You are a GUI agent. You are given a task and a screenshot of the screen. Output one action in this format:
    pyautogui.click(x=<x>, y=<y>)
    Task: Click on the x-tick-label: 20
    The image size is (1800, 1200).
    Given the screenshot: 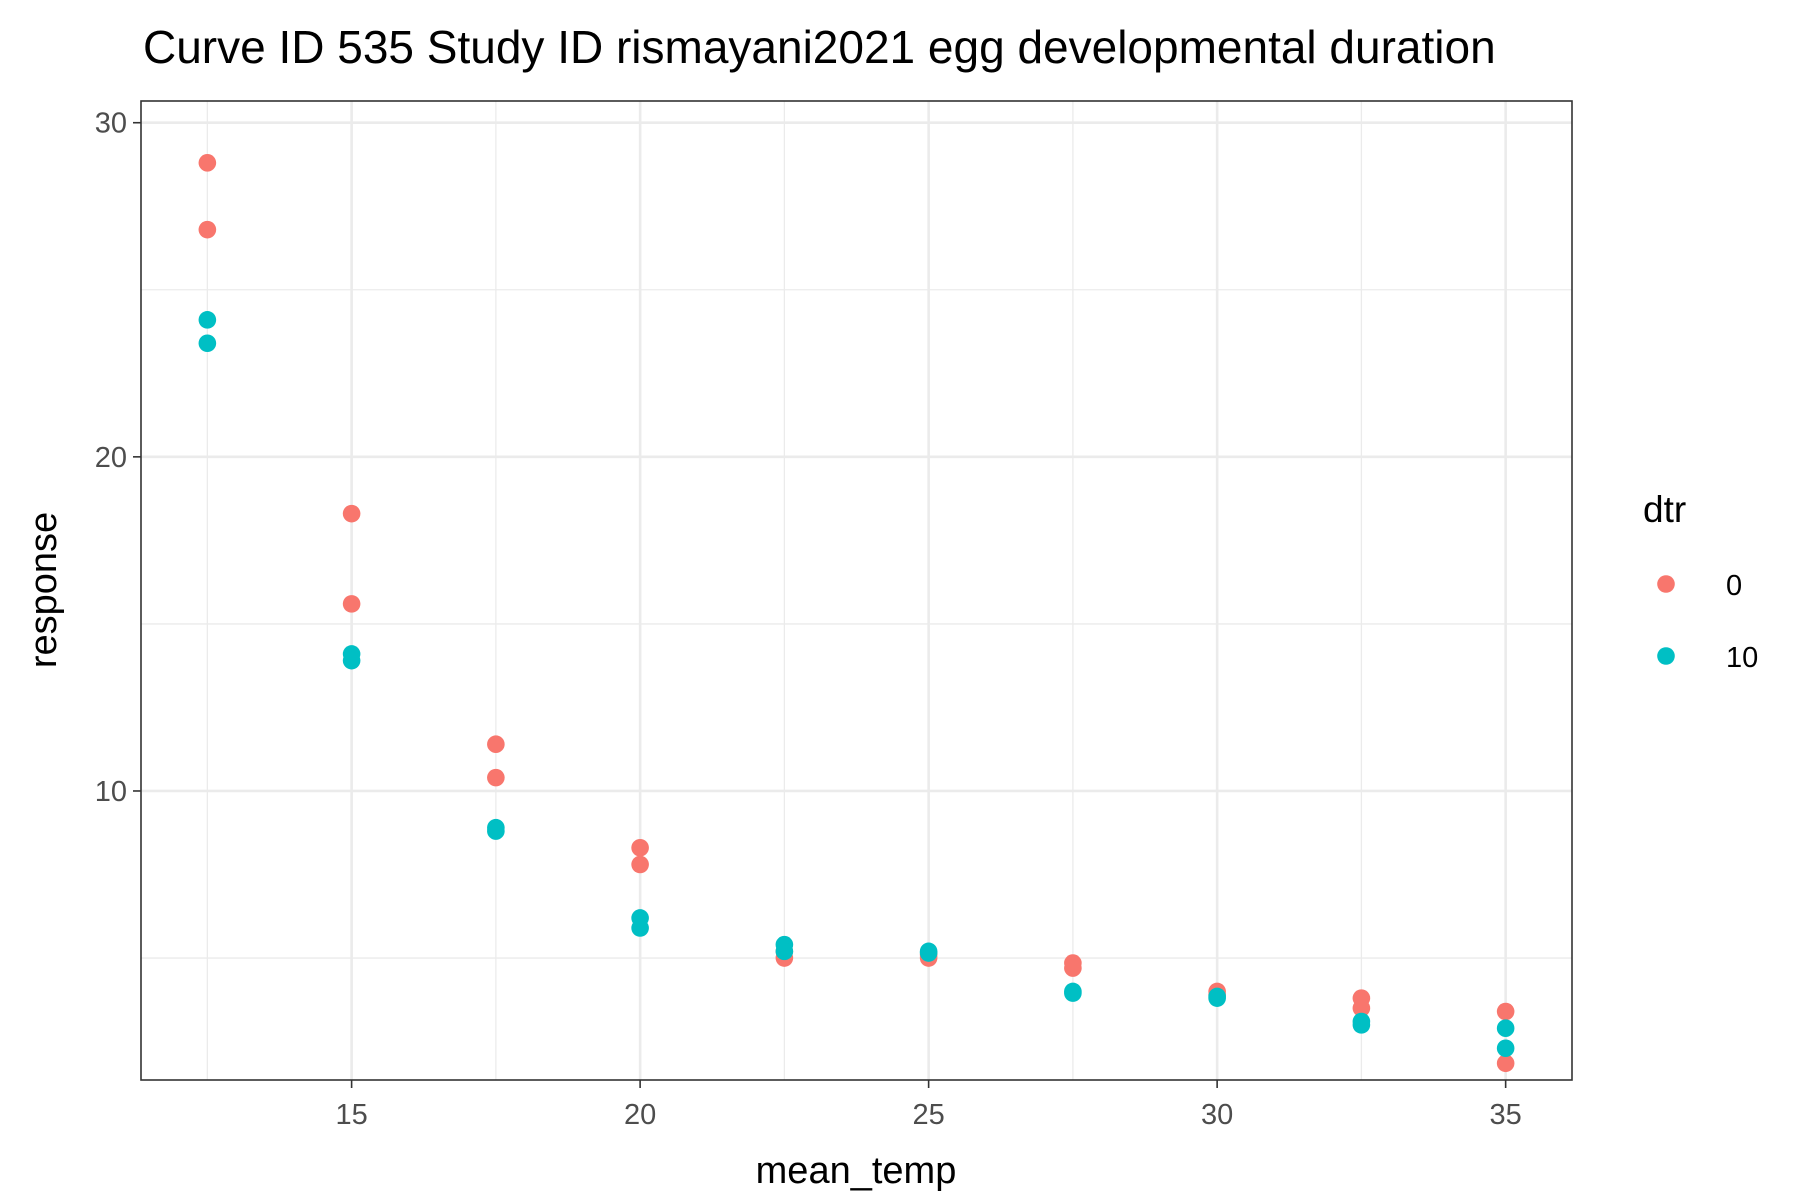 What is the action you would take?
    pyautogui.click(x=640, y=1115)
    